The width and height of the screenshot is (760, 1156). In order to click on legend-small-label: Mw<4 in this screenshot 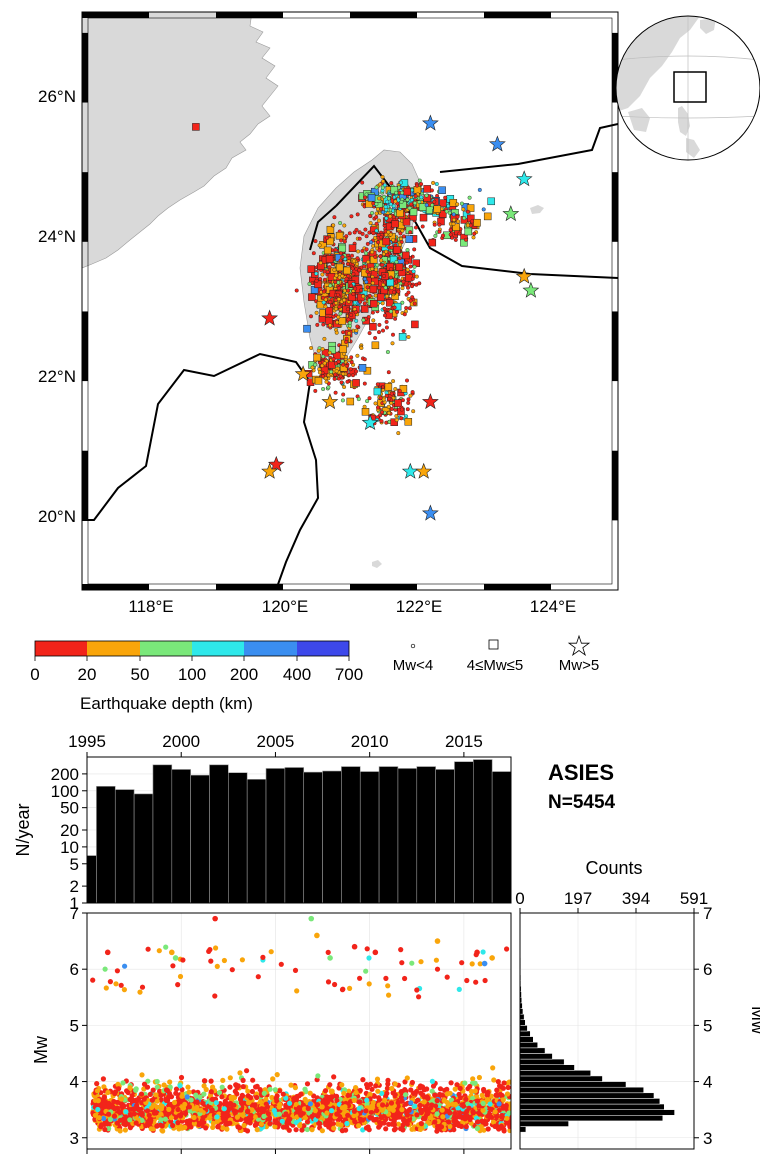, I will do `click(413, 665)`.